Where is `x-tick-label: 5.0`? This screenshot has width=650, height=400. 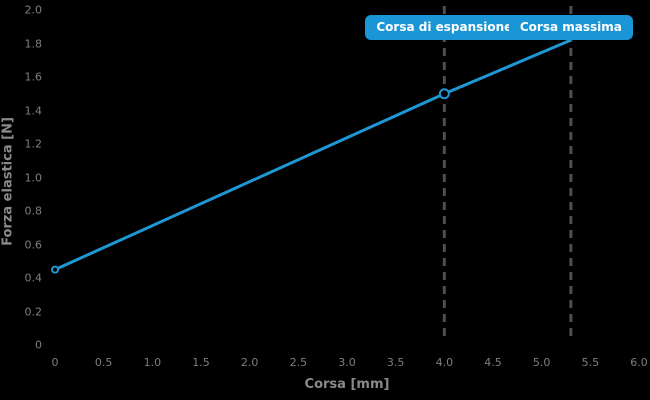 x-tick-label: 5.0 is located at coordinates (541, 362).